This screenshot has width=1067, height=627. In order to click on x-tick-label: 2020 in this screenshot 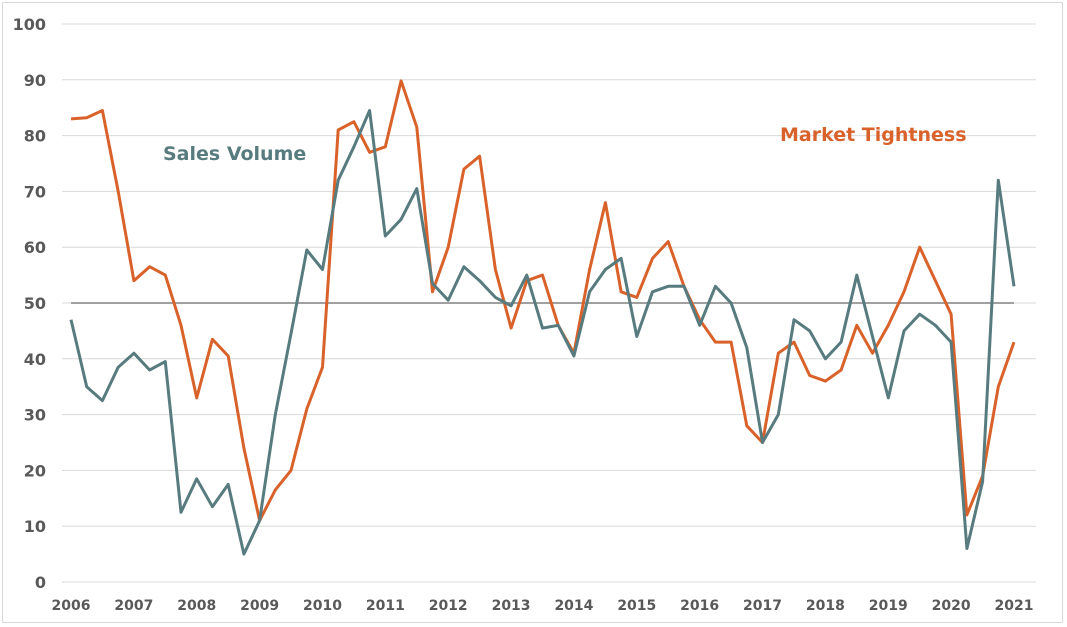, I will do `click(951, 606)`.